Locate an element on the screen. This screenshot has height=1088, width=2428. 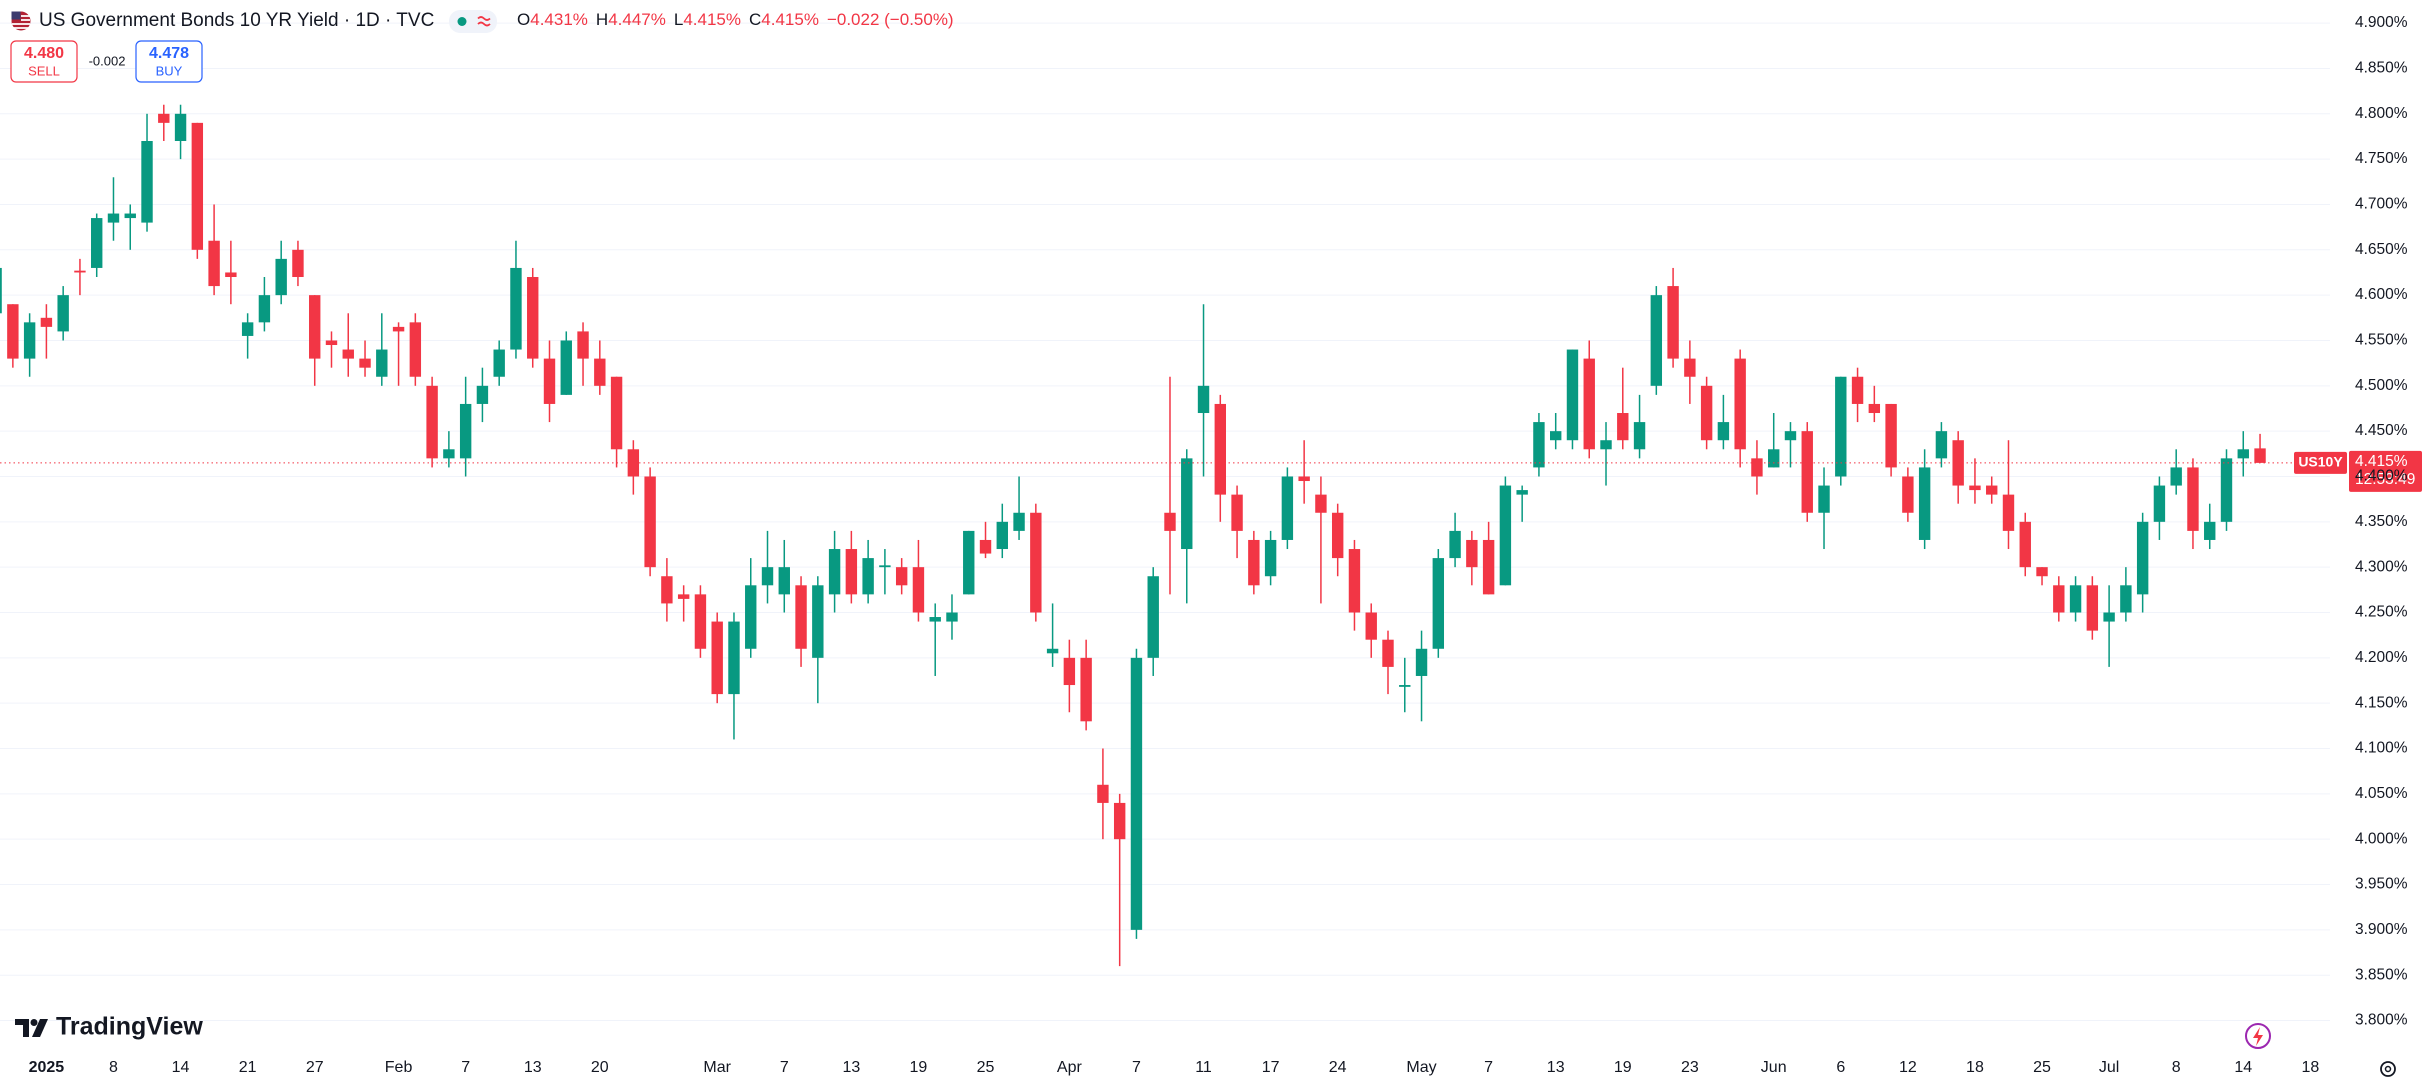
market-status-dot is located at coordinates (462, 21).